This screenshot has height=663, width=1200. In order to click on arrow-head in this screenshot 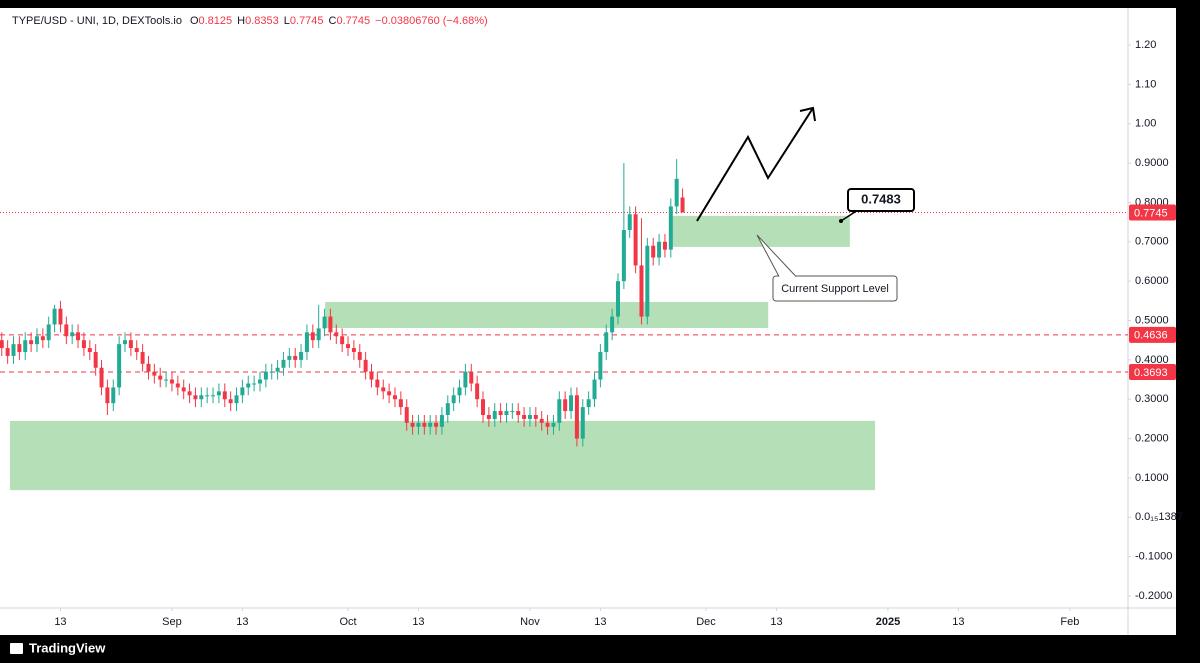, I will do `click(807, 114)`.